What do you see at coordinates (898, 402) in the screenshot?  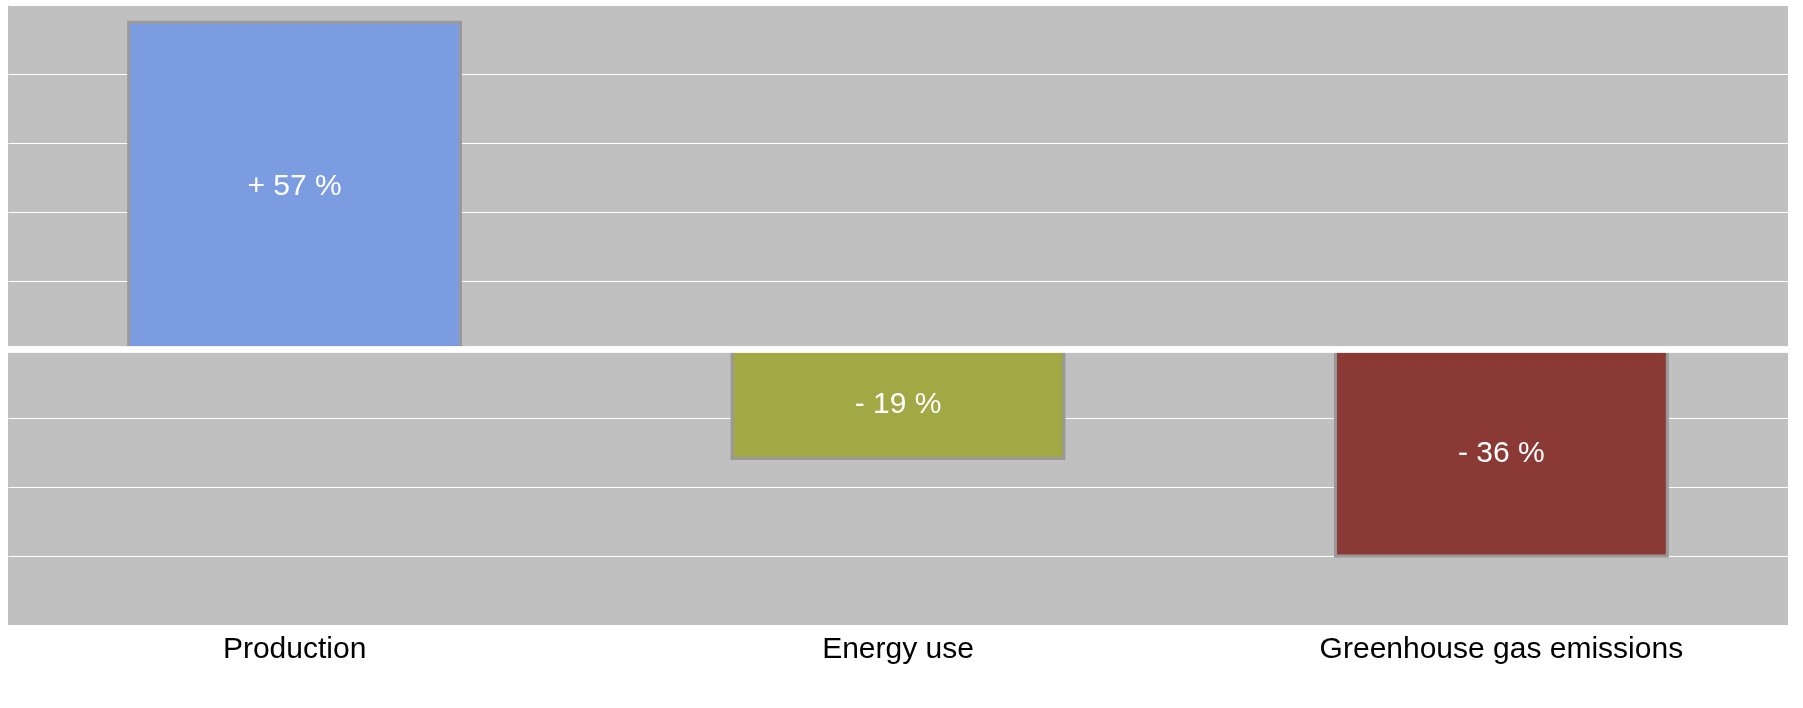 I see `data-label: - 19 %` at bounding box center [898, 402].